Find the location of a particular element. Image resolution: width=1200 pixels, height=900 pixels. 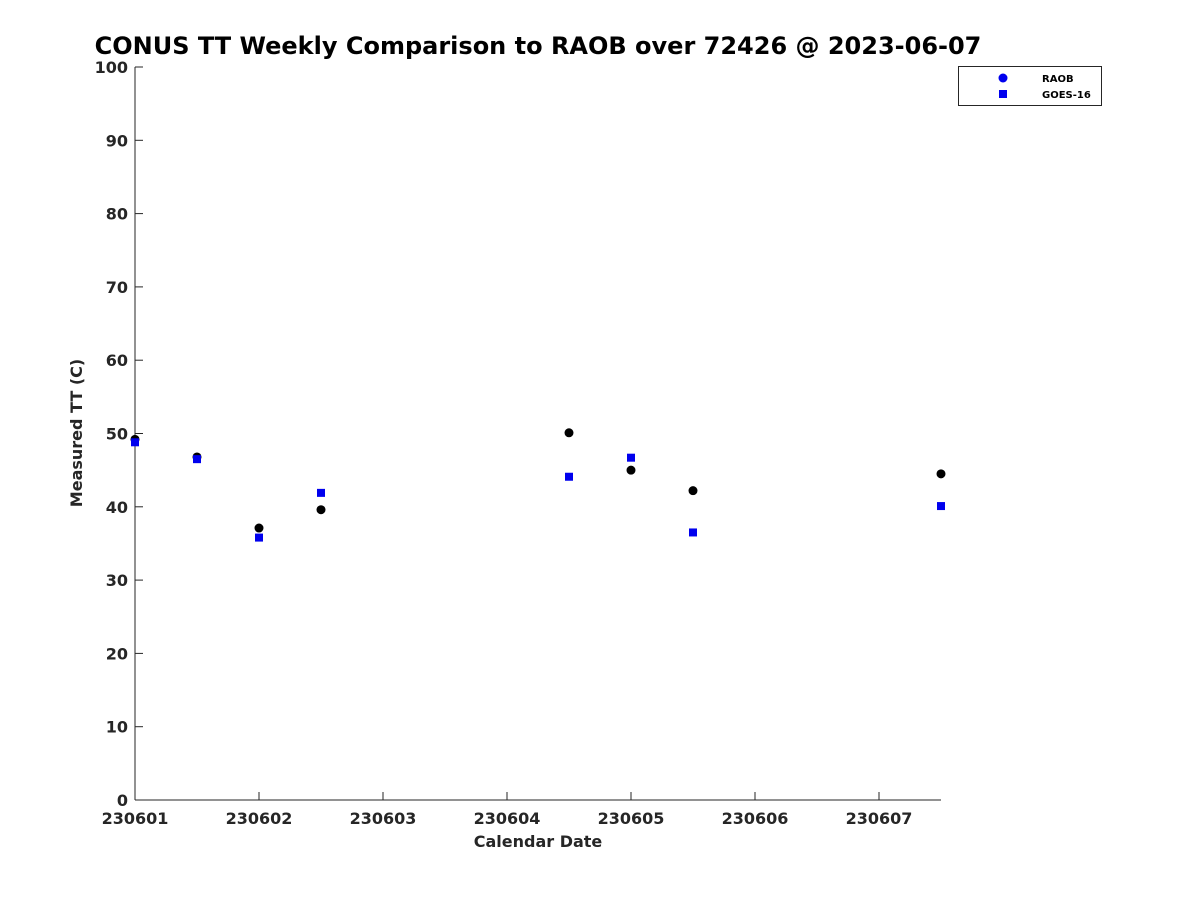

y-axis-label: Measured TT (C) is located at coordinates (76, 433).